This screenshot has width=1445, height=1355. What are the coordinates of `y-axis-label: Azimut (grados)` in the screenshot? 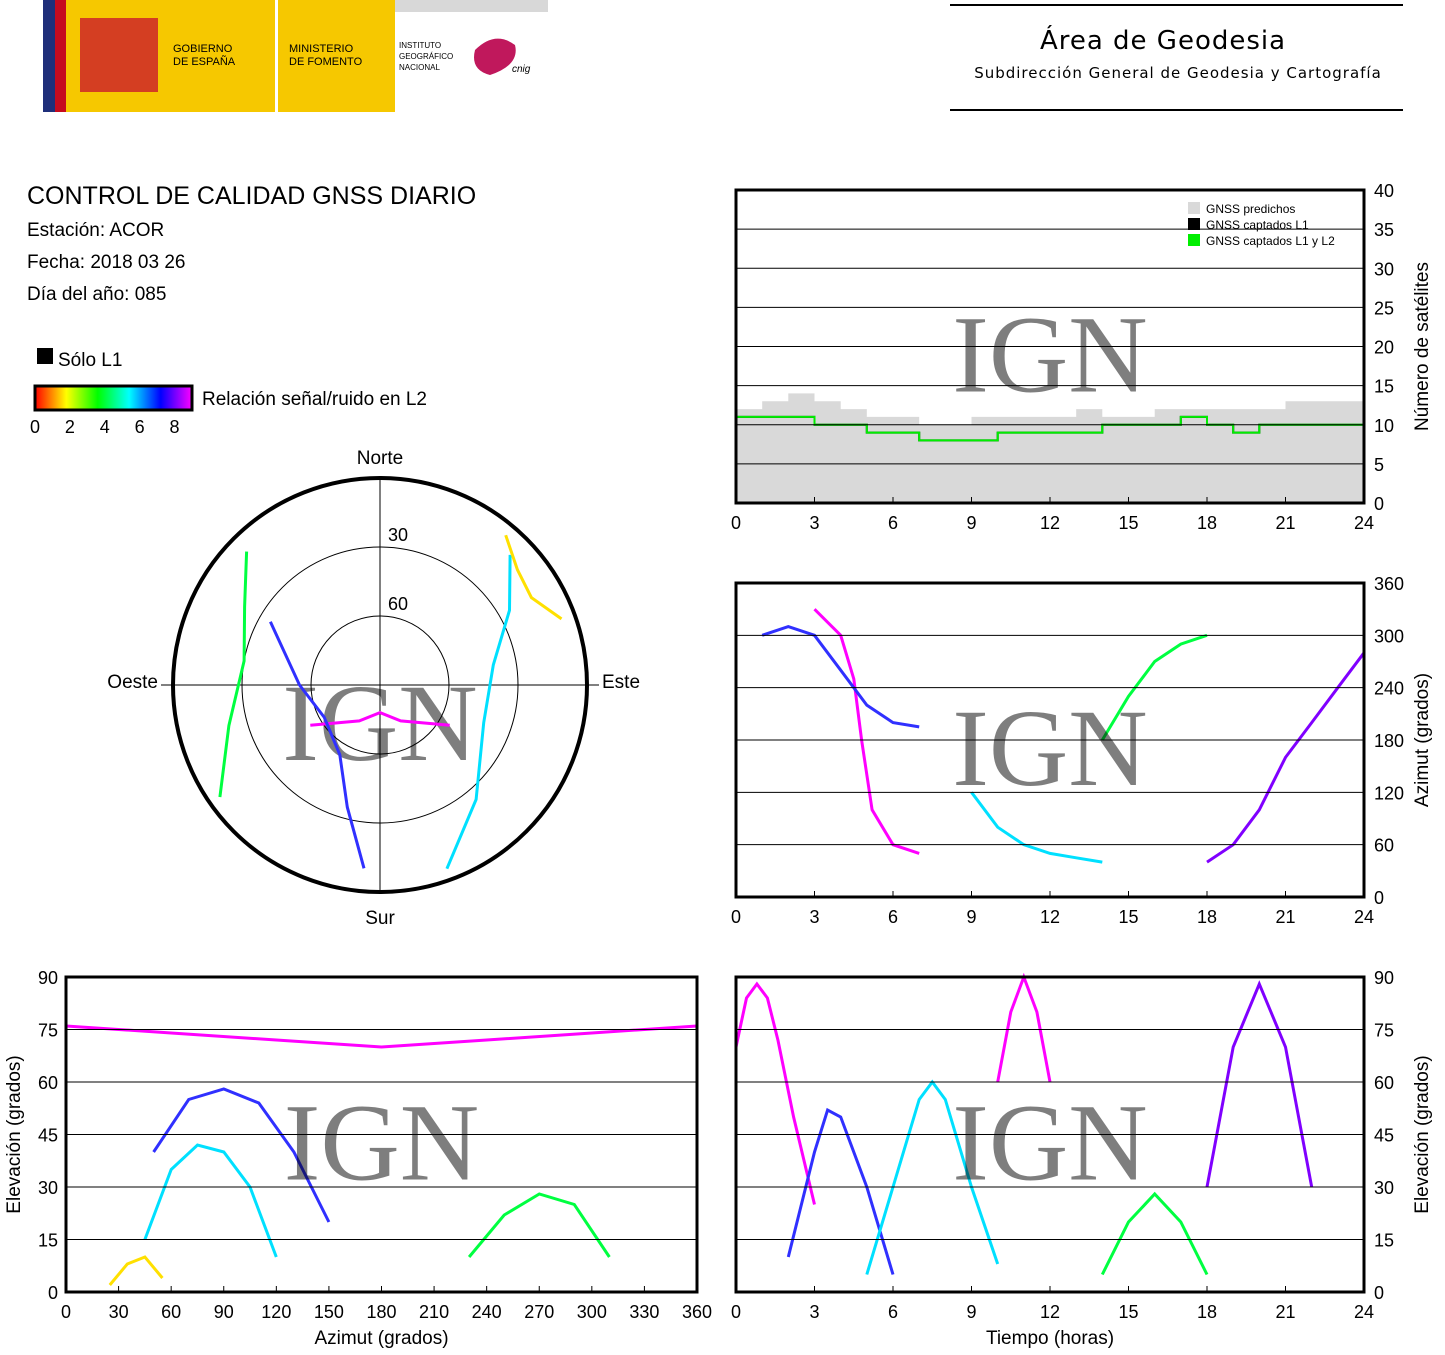 It's located at (1422, 740).